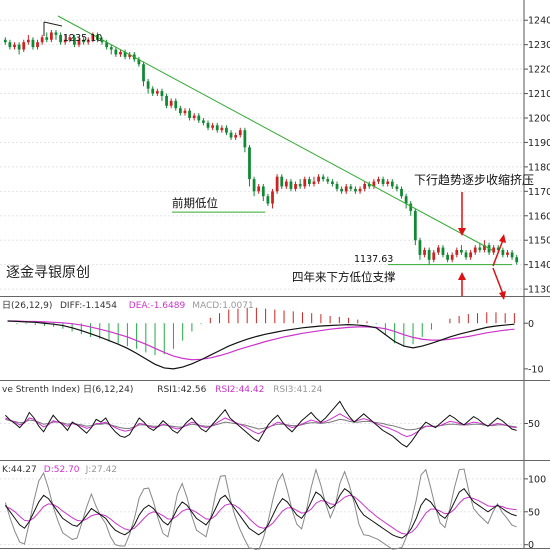 Image resolution: width=550 pixels, height=550 pixels. Describe the element at coordinates (261, 424) in the screenshot. I see `rsi1-line` at that location.